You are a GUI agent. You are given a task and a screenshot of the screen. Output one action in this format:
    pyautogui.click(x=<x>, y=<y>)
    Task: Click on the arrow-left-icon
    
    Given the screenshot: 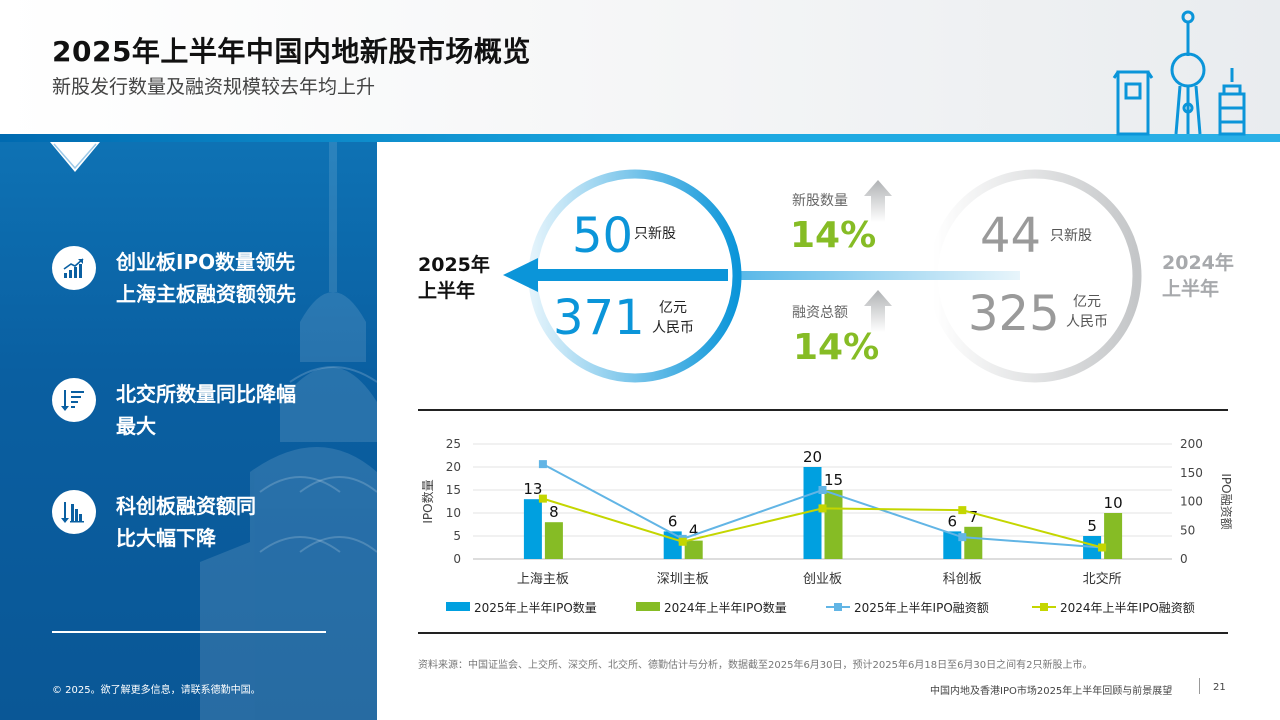 What is the action you would take?
    pyautogui.click(x=520, y=275)
    